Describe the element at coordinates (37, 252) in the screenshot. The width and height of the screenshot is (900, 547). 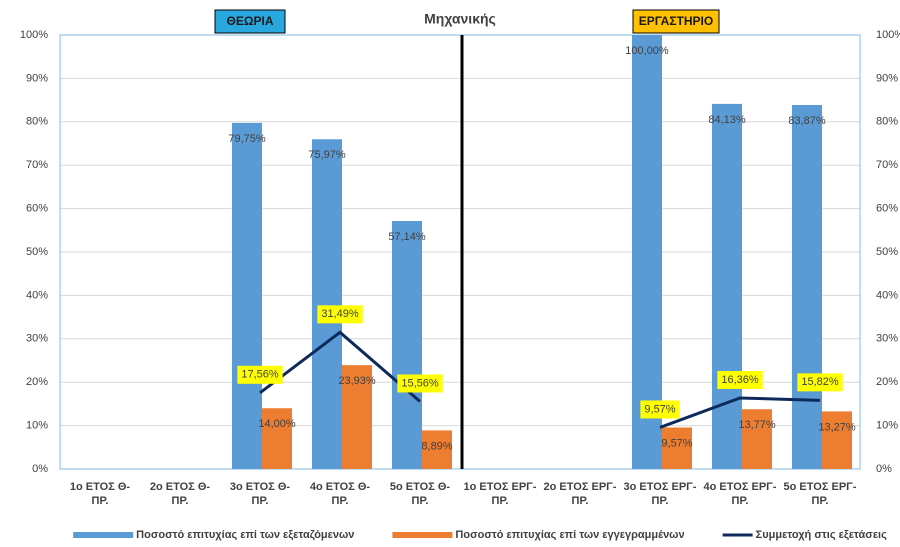
I see `y-tick-label: 50%` at that location.